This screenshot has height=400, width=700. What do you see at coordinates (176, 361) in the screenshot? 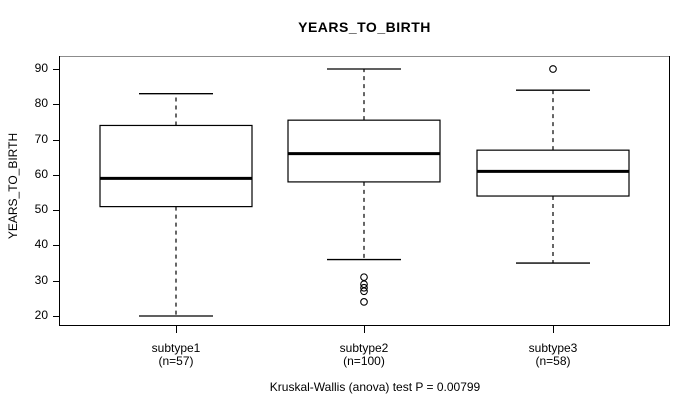
I see `group-n-count: (n=57)` at bounding box center [176, 361].